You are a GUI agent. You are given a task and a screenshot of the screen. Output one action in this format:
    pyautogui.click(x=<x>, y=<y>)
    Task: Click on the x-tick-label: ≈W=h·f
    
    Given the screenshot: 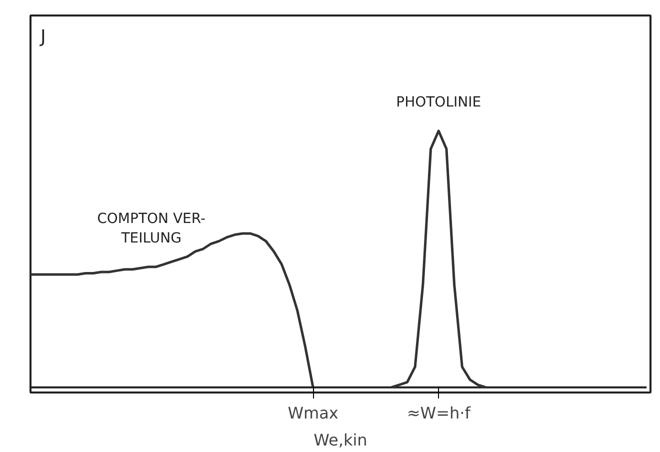 What is the action you would take?
    pyautogui.click(x=438, y=413)
    